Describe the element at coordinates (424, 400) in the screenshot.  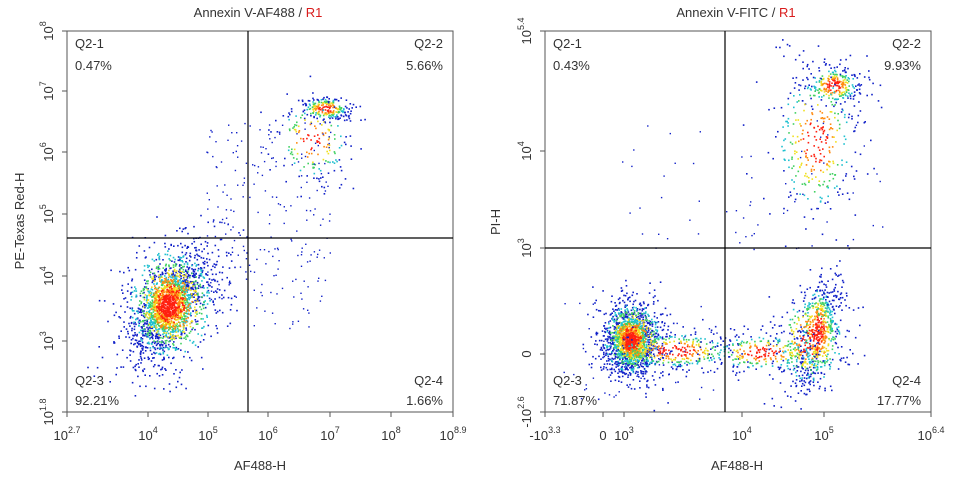
I see `plot-left-q24-pct: 1.66%` at that location.